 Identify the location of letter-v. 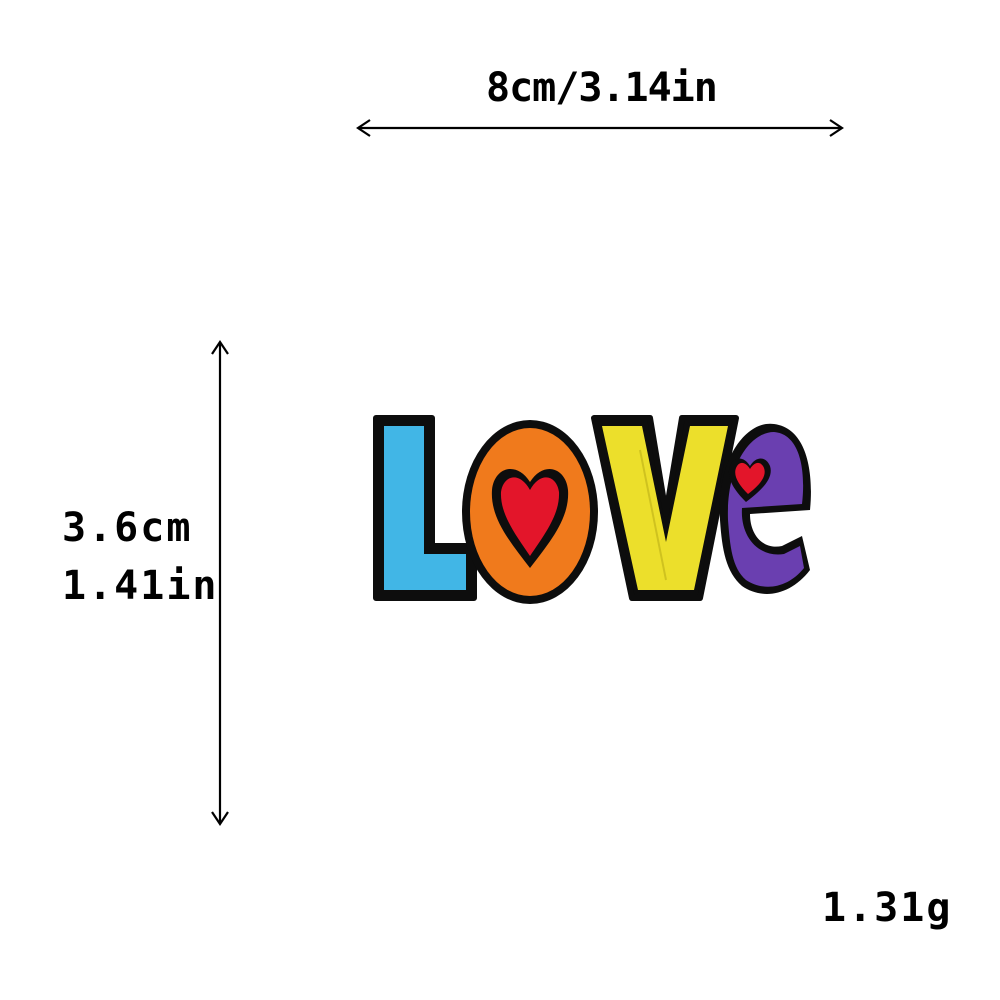
(665, 508).